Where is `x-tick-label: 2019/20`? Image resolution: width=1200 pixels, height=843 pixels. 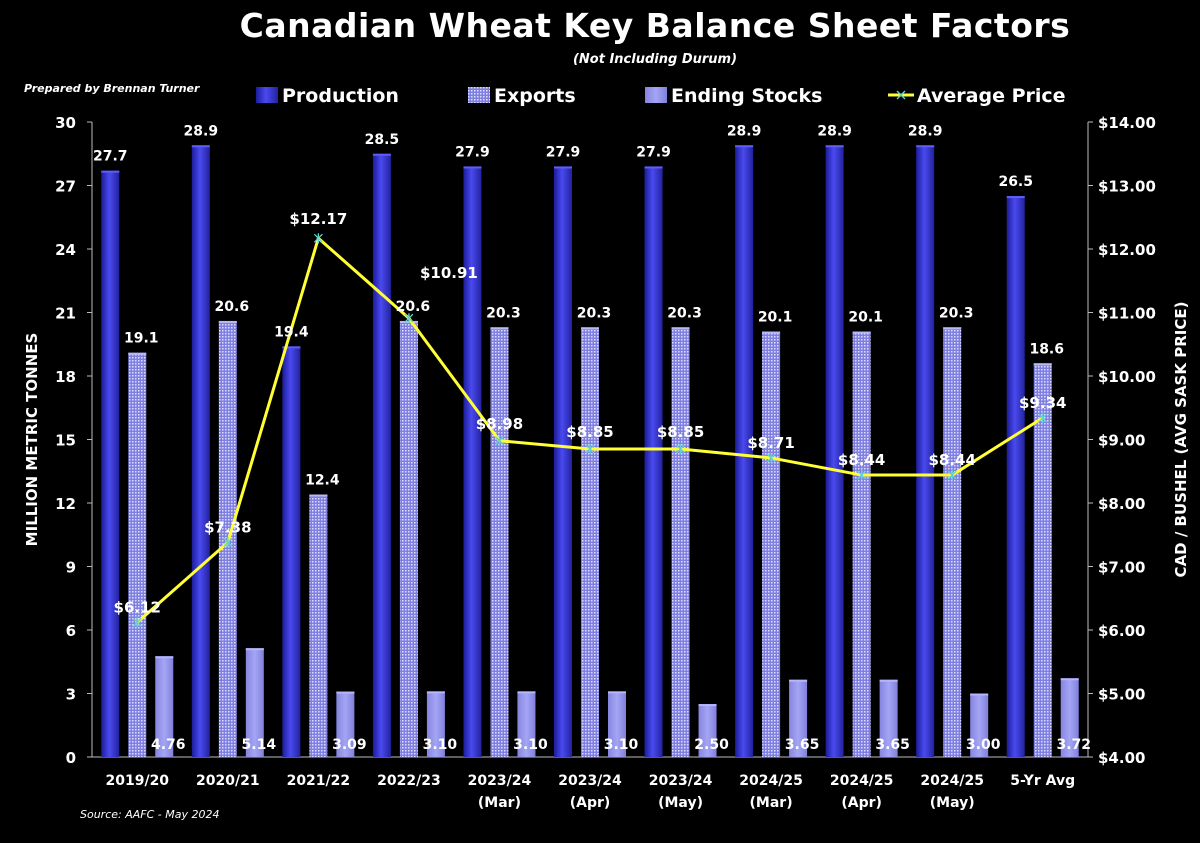
x-tick-label: 2019/20 is located at coordinates (137, 781).